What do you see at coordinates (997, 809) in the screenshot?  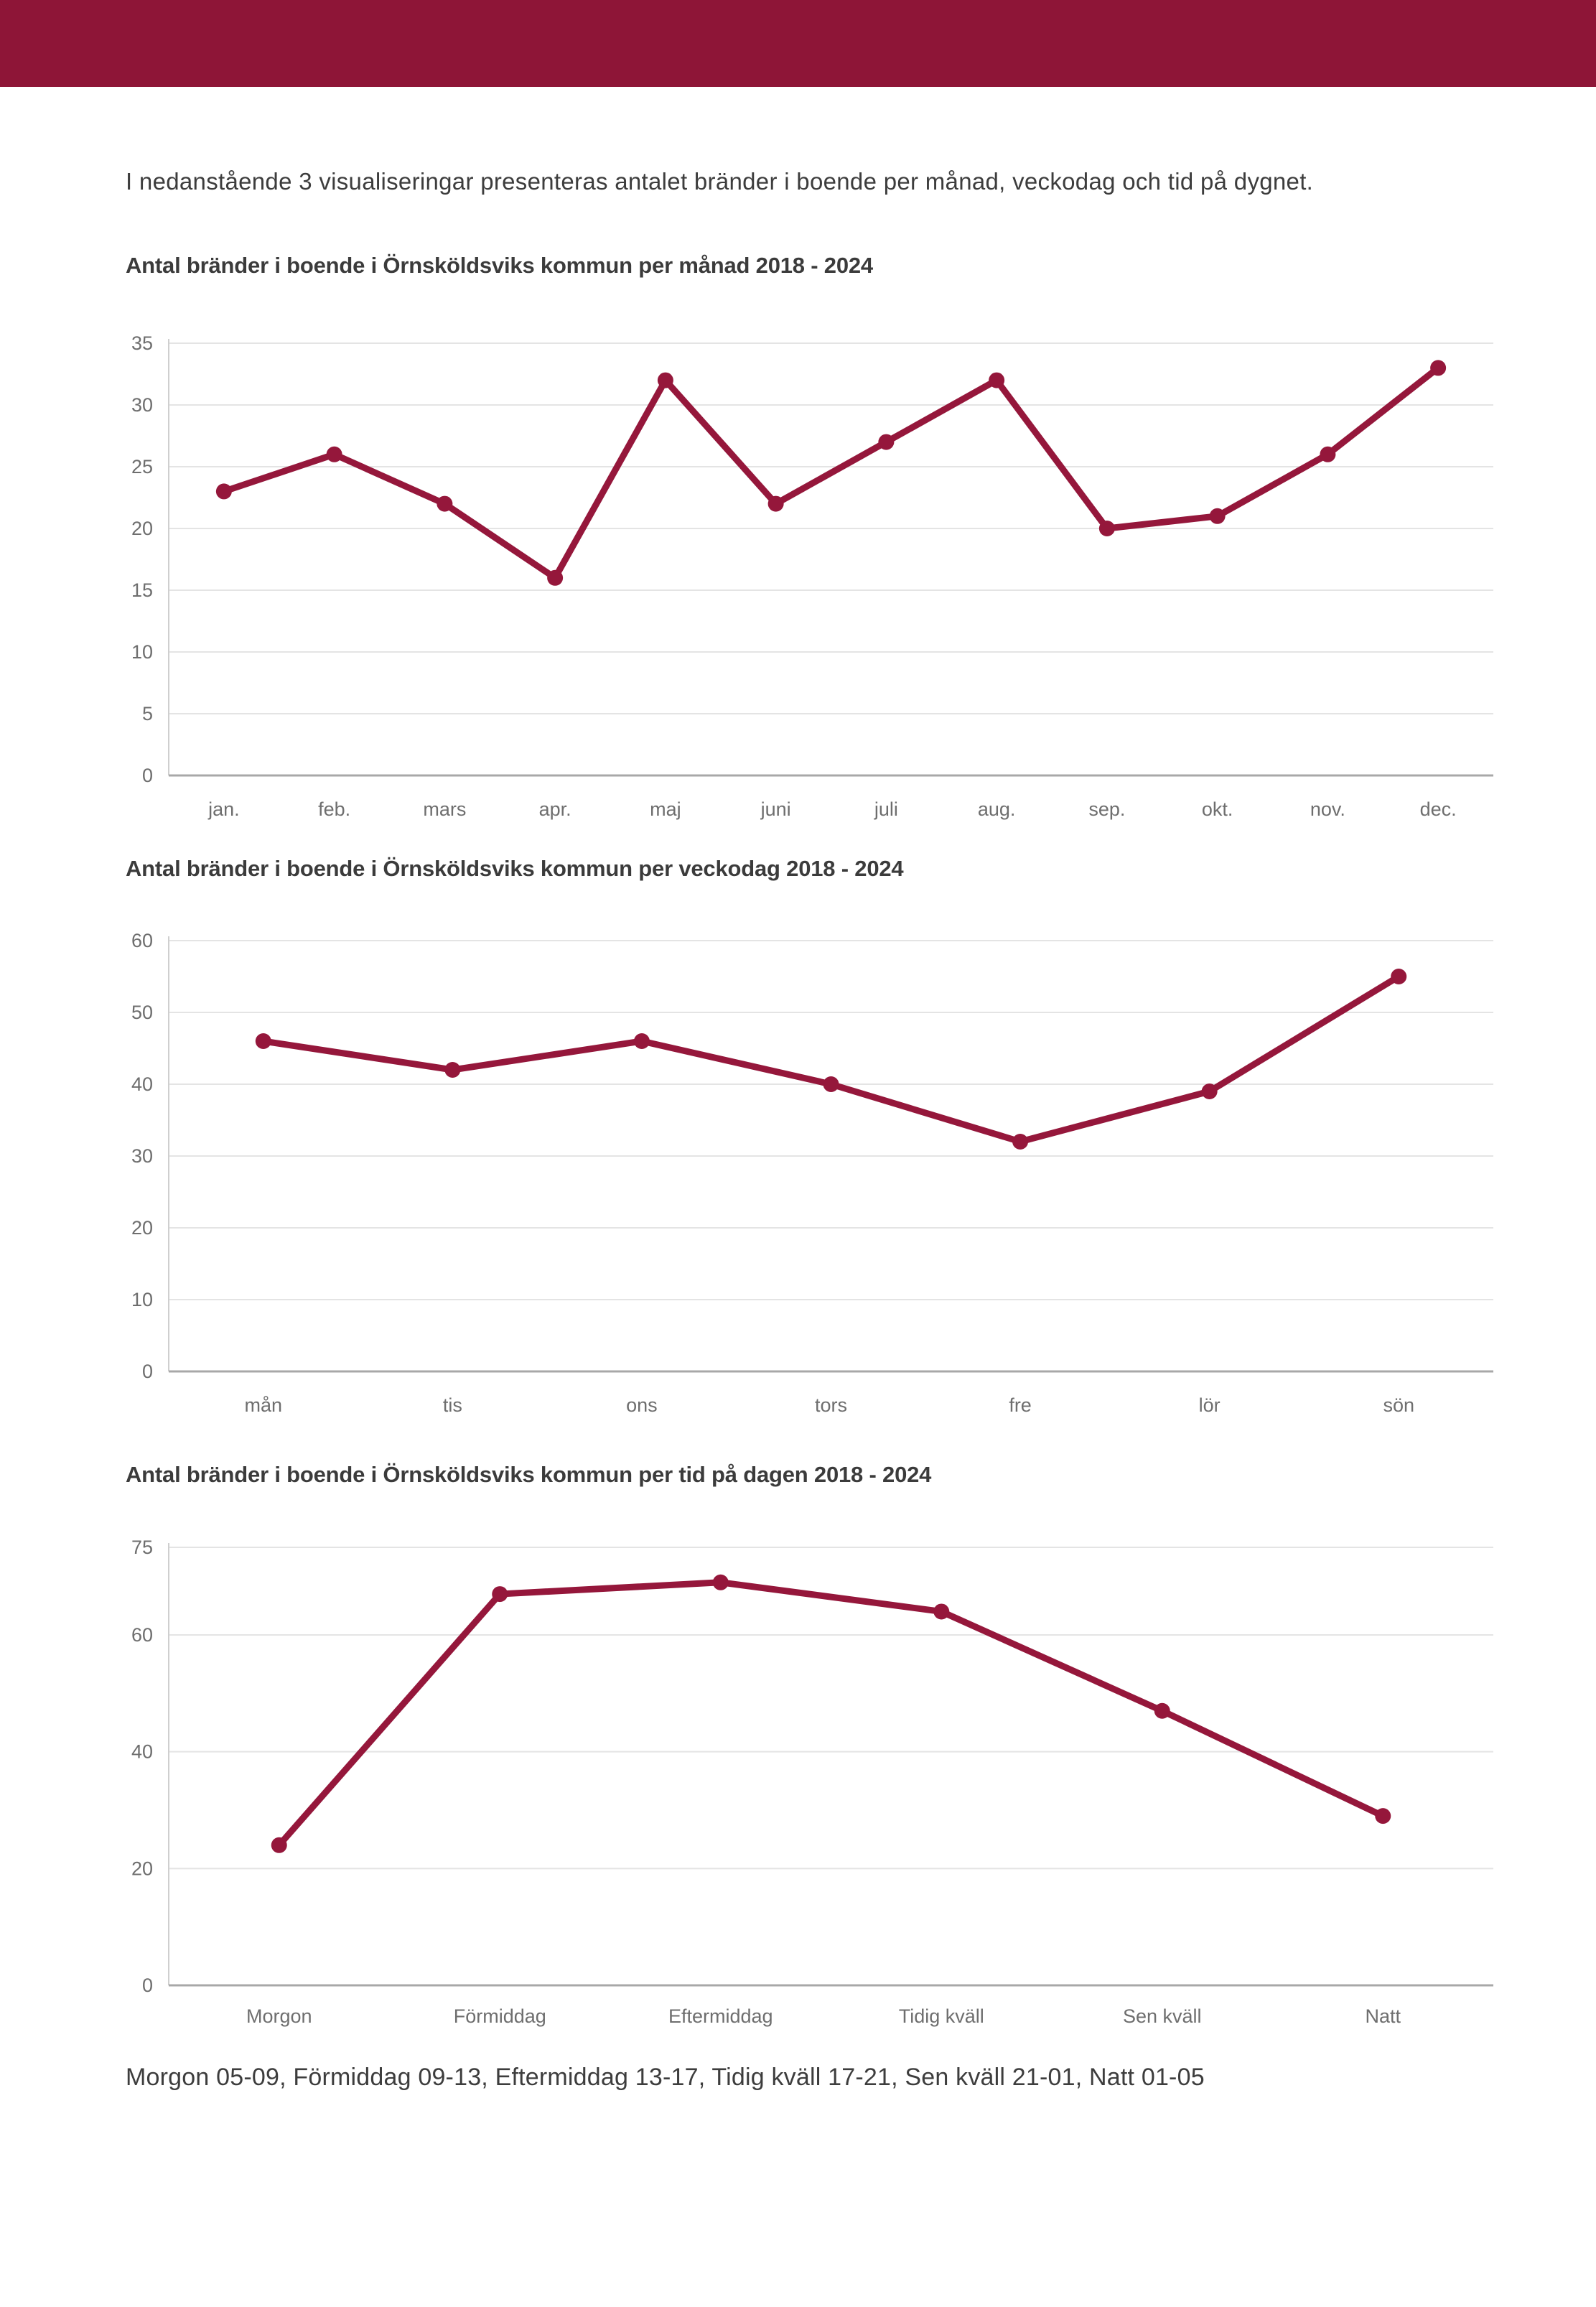 I see `x-tick-label: aug.` at bounding box center [997, 809].